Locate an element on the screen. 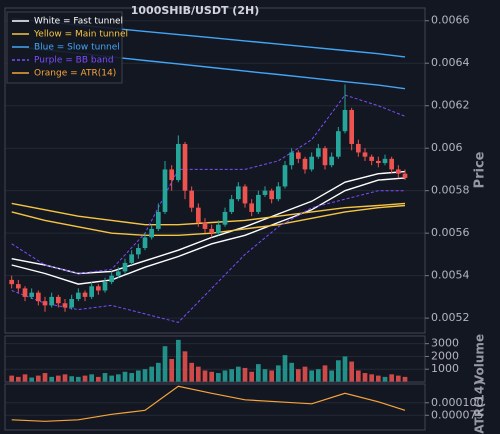  atr-axis-title: ATR(14) is located at coordinates (480, 406).